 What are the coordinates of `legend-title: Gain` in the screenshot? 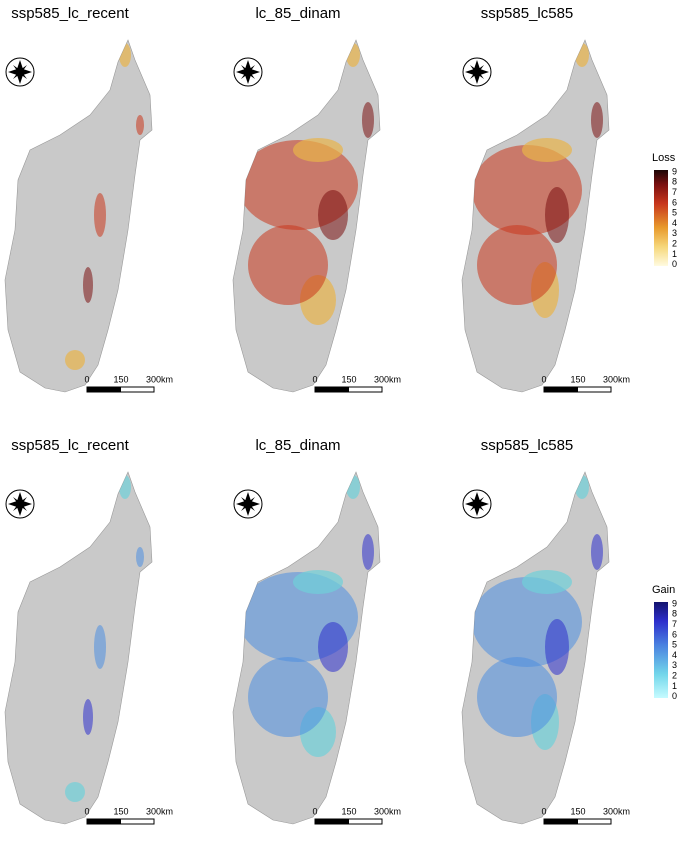 It's located at (663, 590).